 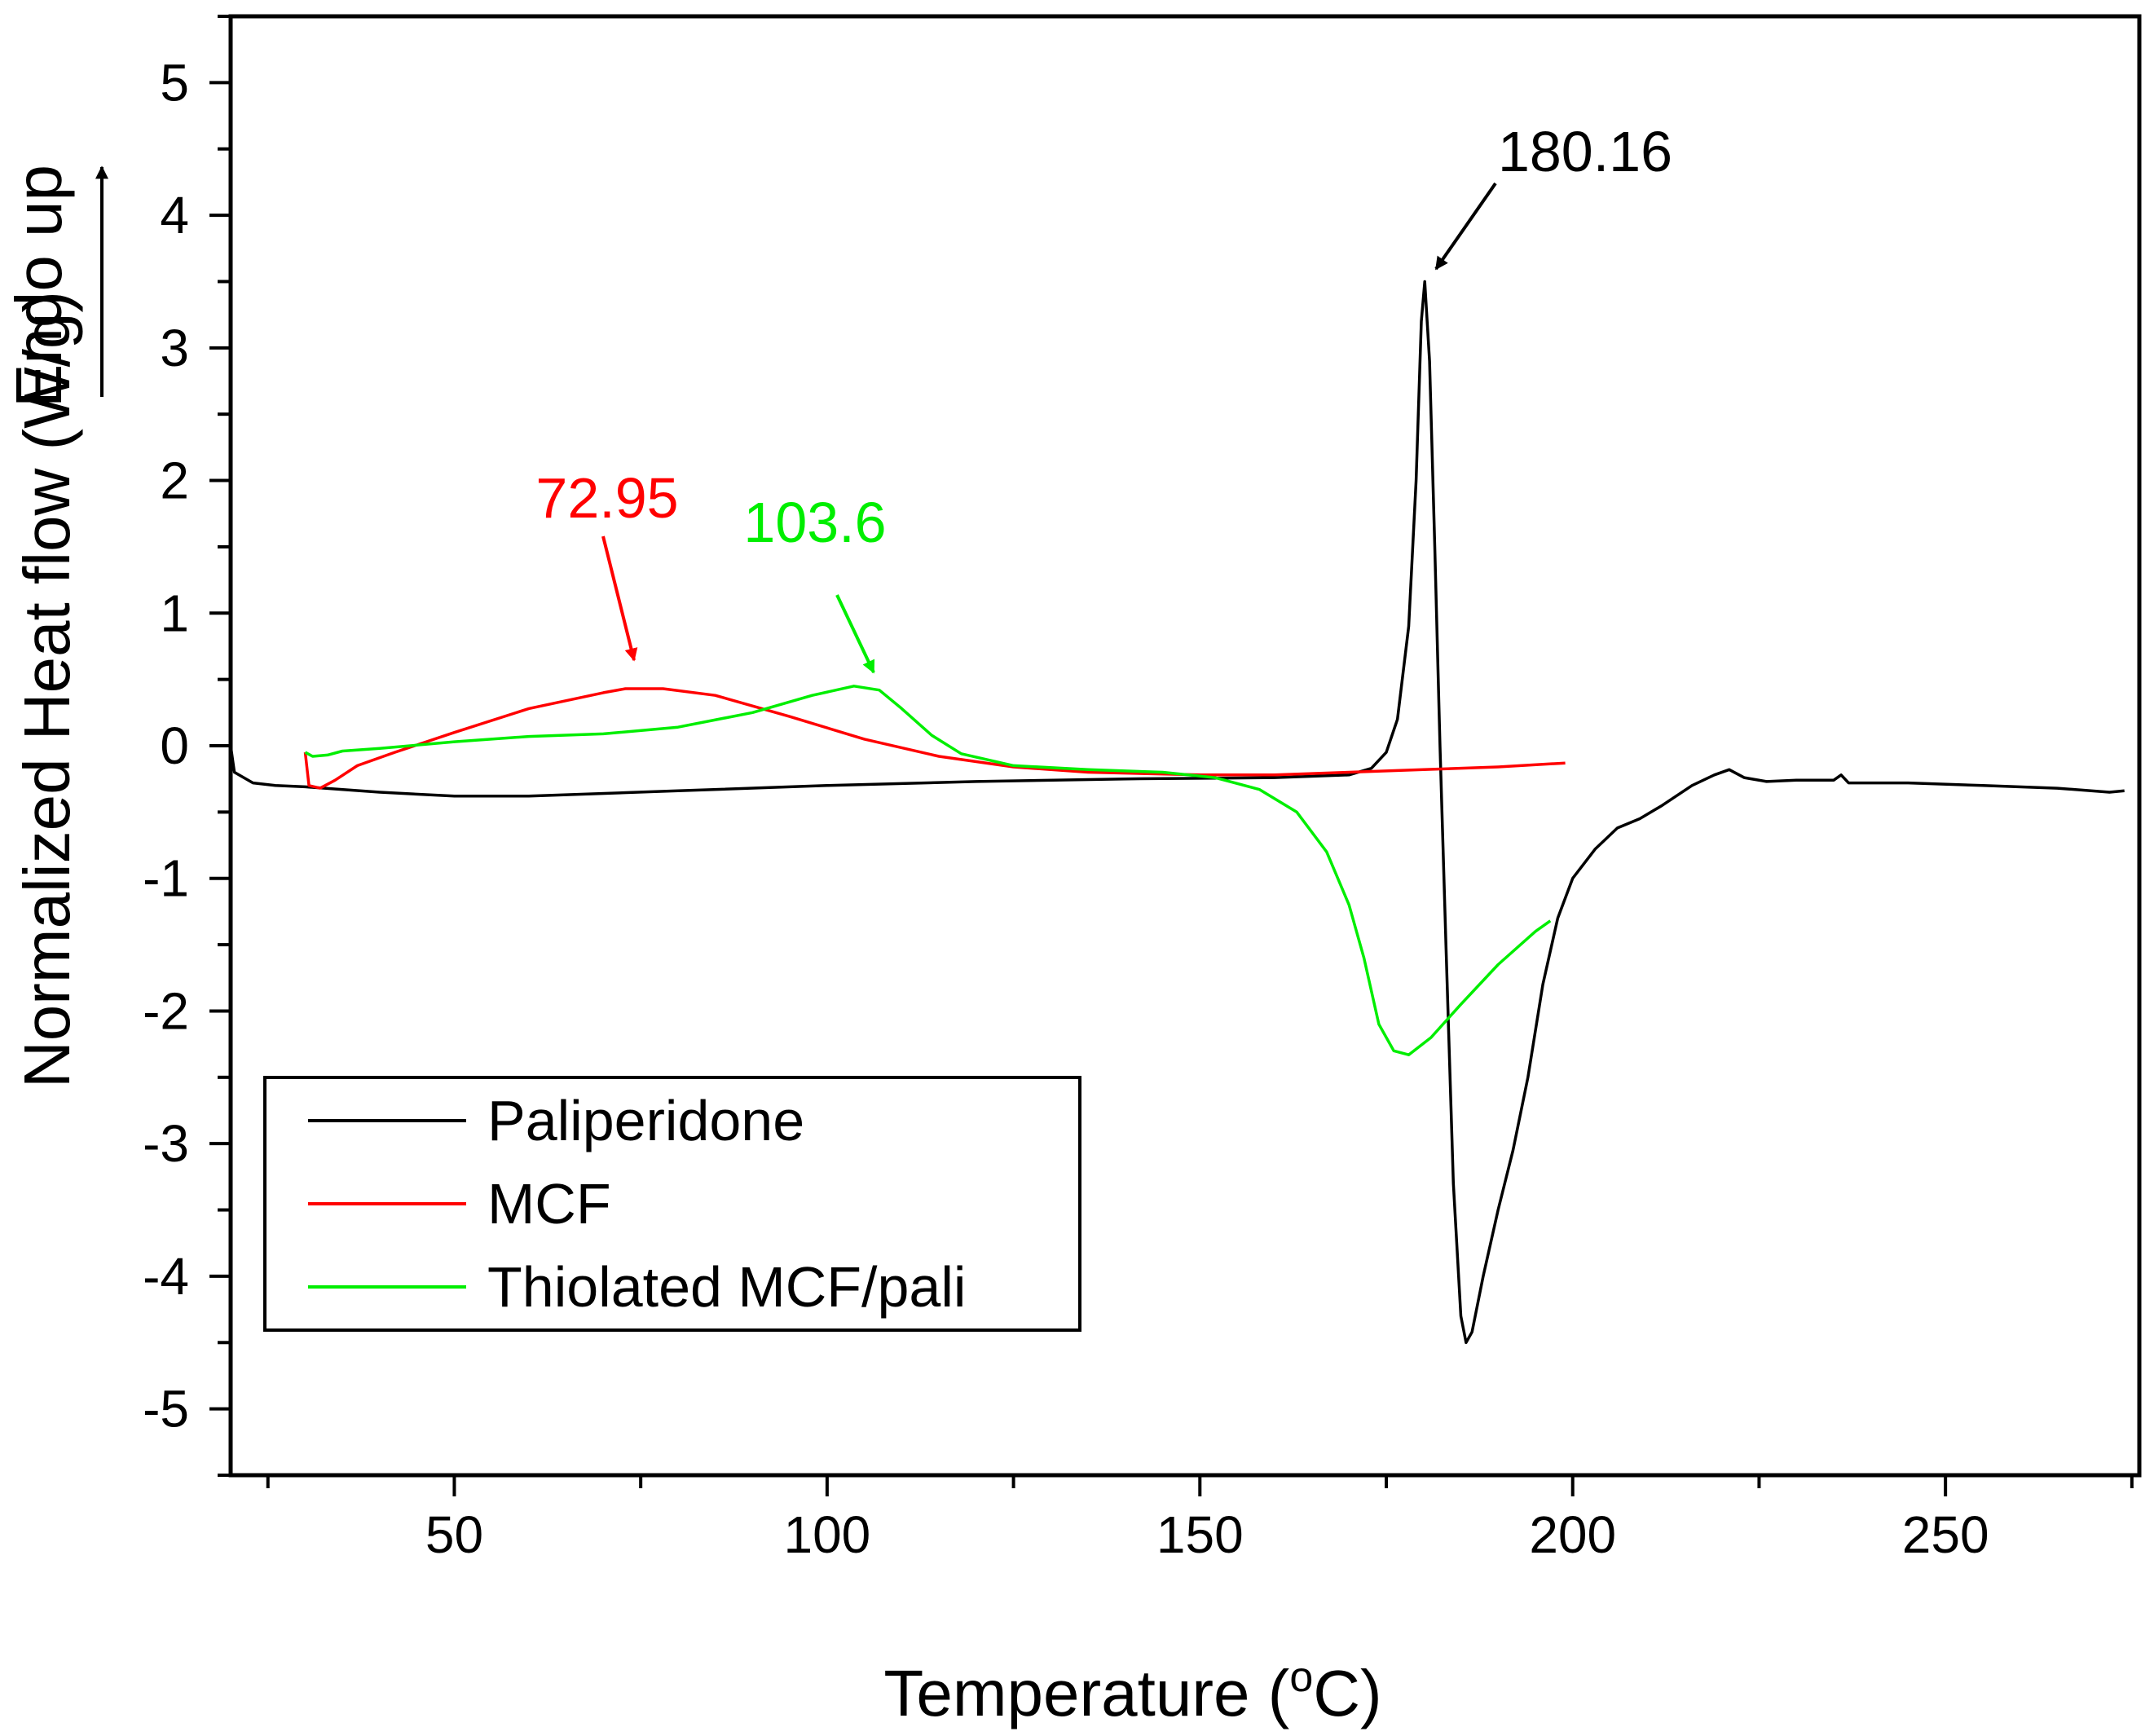 What do you see at coordinates (672, 1204) in the screenshot?
I see `legend: Paliperidone MCF Thiolated MCF/pali` at bounding box center [672, 1204].